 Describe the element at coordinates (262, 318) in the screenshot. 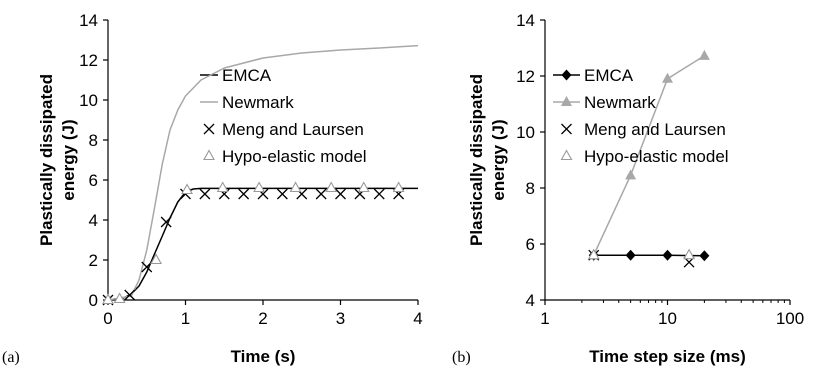

I see `x-tick-label: 2` at that location.